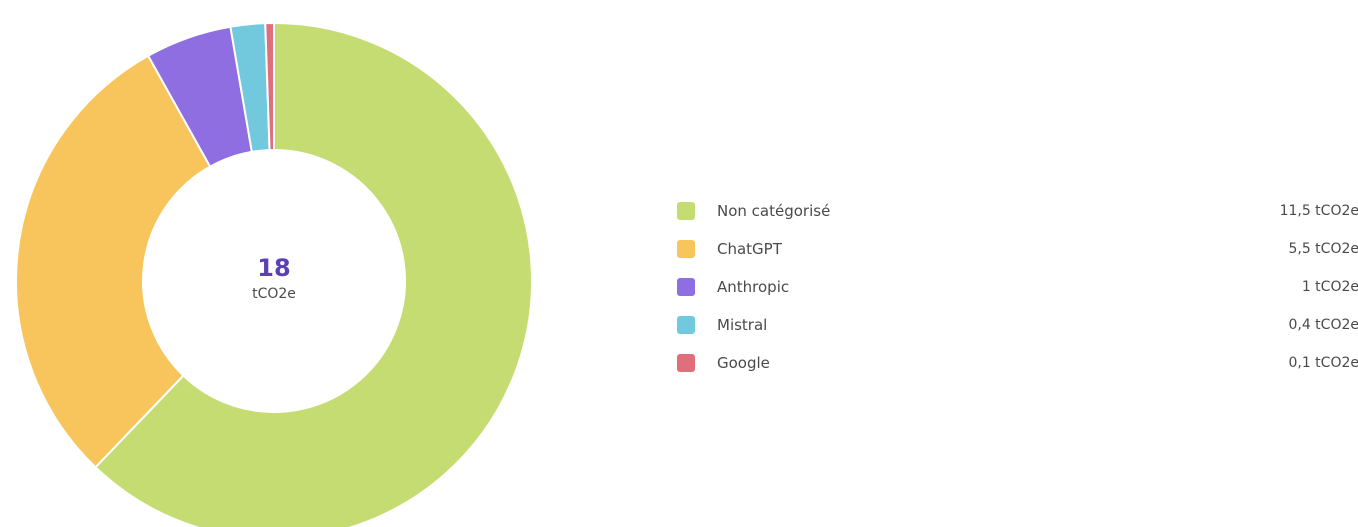 The image size is (1358, 527). What do you see at coordinates (1323, 249) in the screenshot?
I see `legend-value: 5,5 tCO2e` at bounding box center [1323, 249].